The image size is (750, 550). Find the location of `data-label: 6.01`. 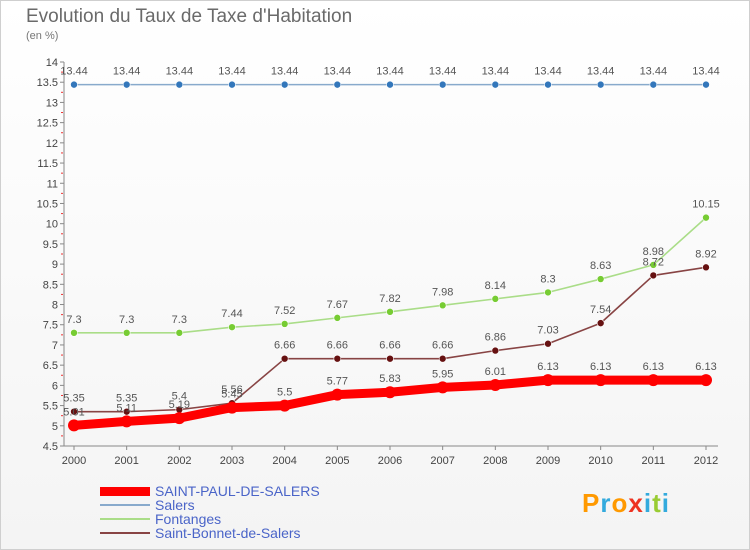

data-label: 6.01 is located at coordinates (495, 372).